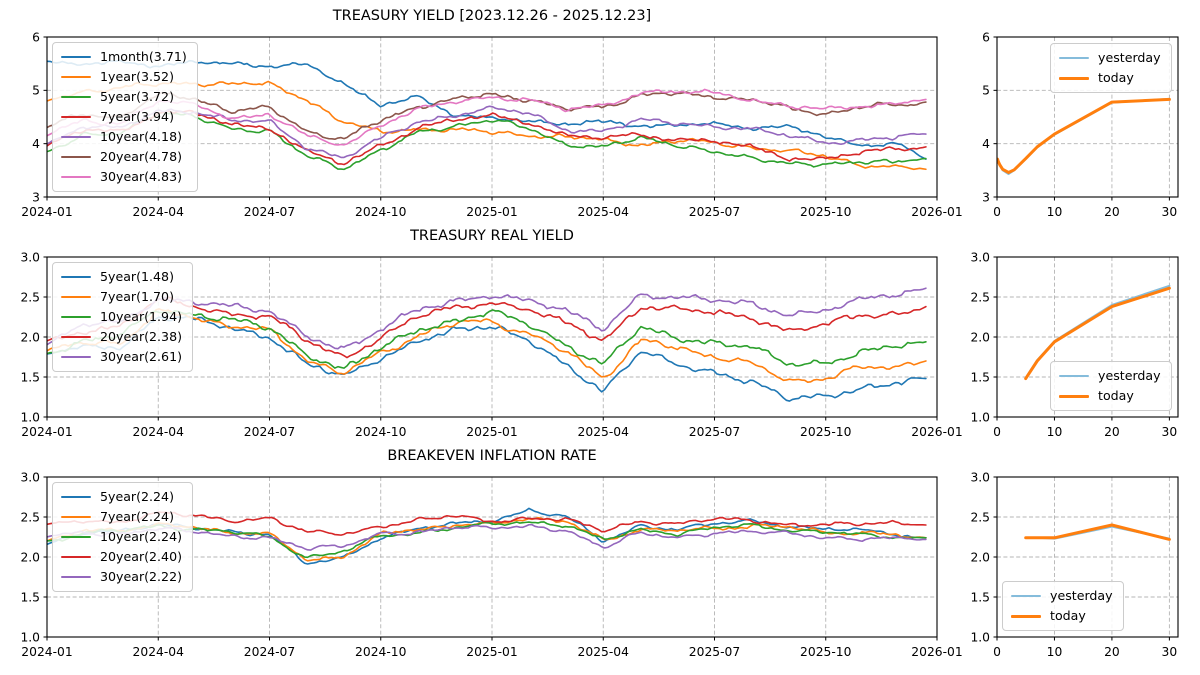 This screenshot has height=675, width=1200. I want to click on plot-border, so click(1087, 117).